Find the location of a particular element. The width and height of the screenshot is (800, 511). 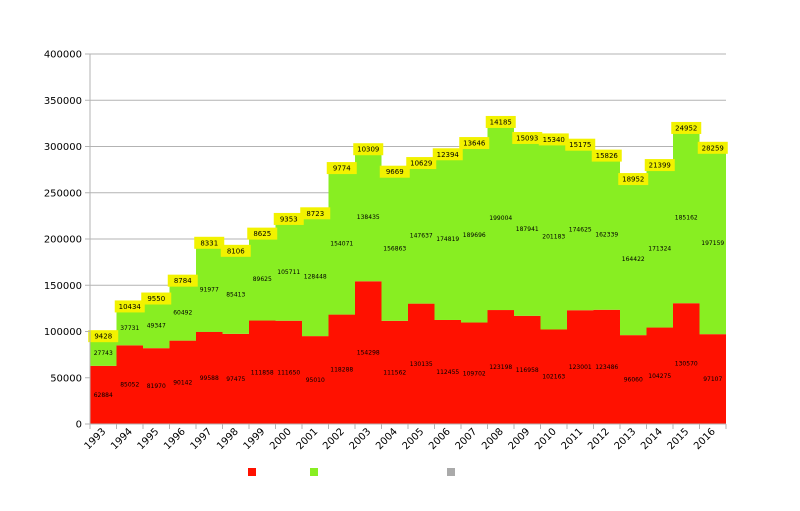

x-tick-label: 2009 is located at coordinates (520, 439).